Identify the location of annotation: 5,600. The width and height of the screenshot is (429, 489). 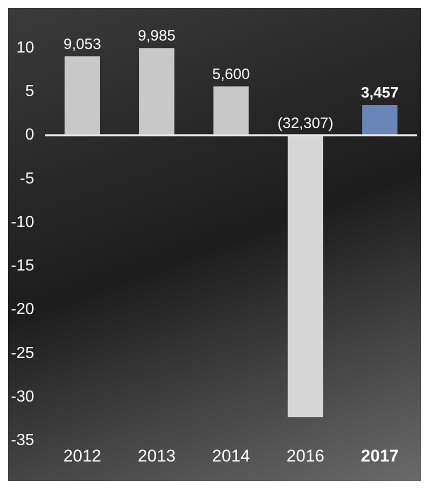
(231, 75).